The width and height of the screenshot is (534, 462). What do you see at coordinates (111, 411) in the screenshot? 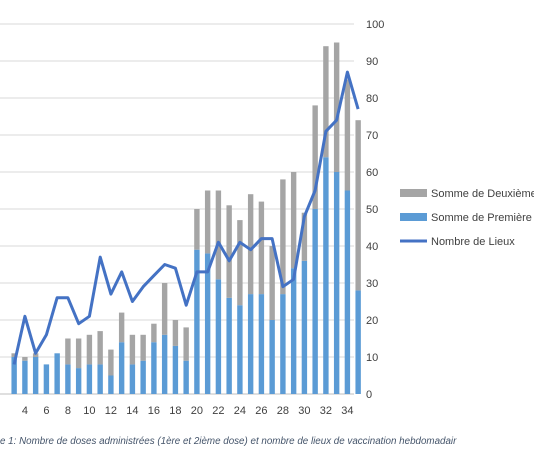
I see `x-tick-label: 12` at bounding box center [111, 411].